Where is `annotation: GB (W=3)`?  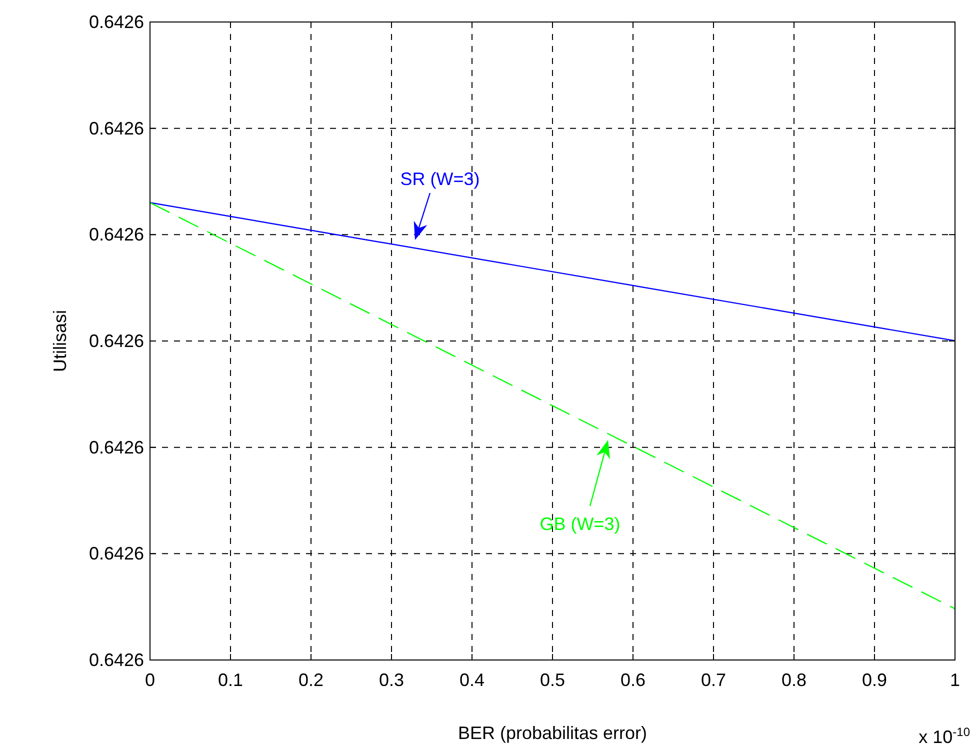
annotation: GB (W=3) is located at coordinates (580, 524).